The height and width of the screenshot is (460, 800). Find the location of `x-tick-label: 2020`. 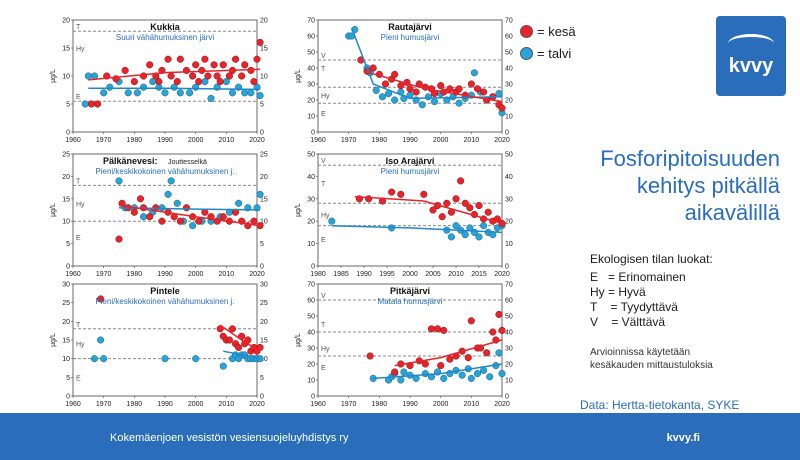

x-tick-label: 2020 is located at coordinates (502, 274).